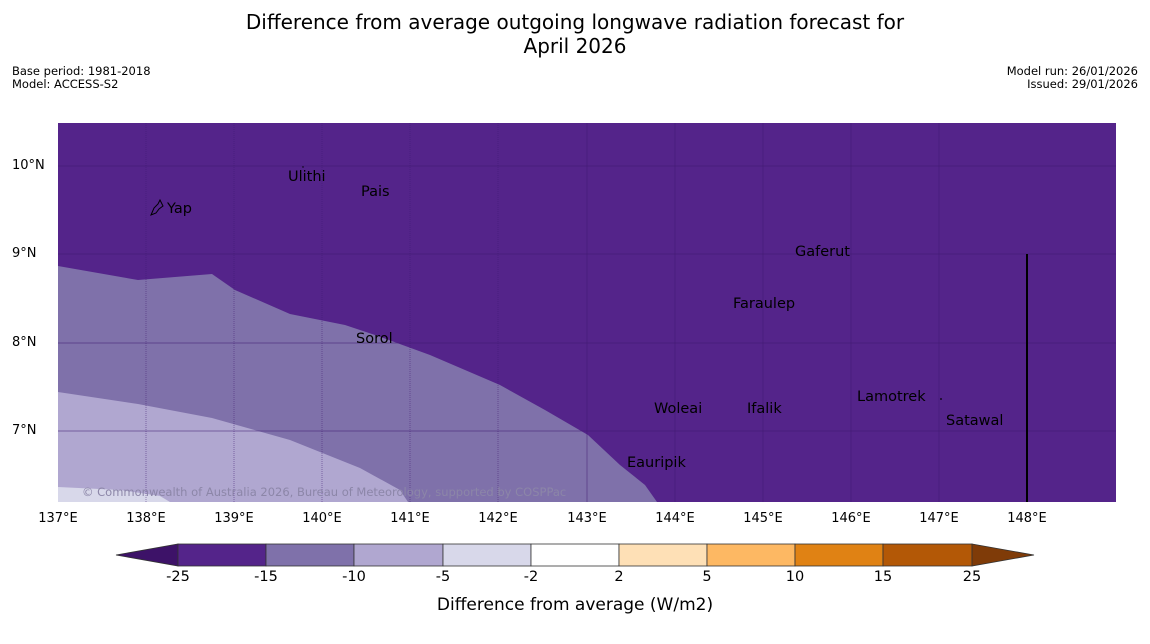 The image size is (1150, 644). Describe the element at coordinates (307, 177) in the screenshot. I see `place-ulithi: Ulithi` at that location.